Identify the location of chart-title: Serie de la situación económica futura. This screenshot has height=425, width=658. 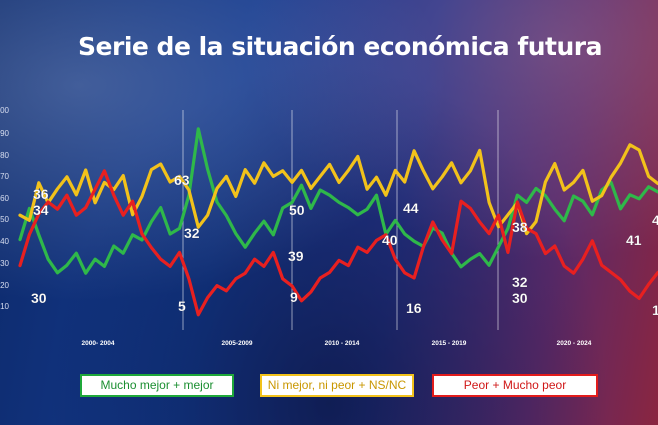
(340, 46).